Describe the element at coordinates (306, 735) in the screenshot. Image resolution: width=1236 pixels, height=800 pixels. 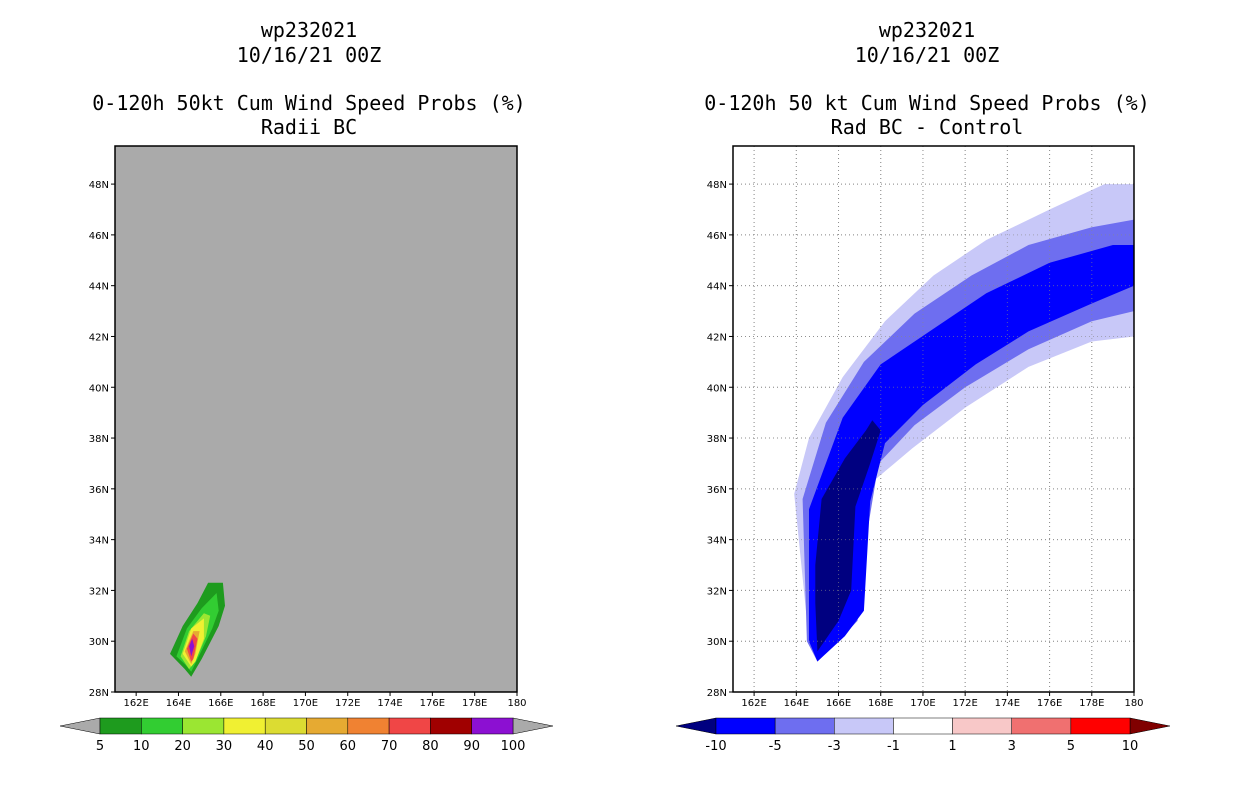
I see `colorbar: 5 10 20 30 40 50 60 70 80 90 100` at that location.